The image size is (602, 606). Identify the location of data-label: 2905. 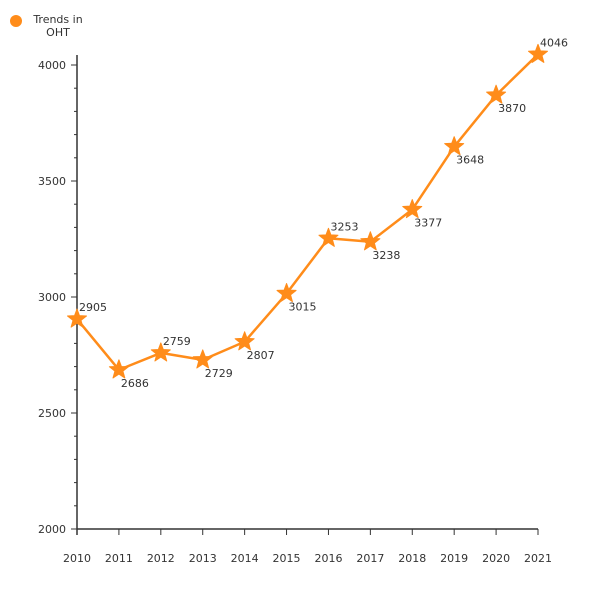
(93, 307).